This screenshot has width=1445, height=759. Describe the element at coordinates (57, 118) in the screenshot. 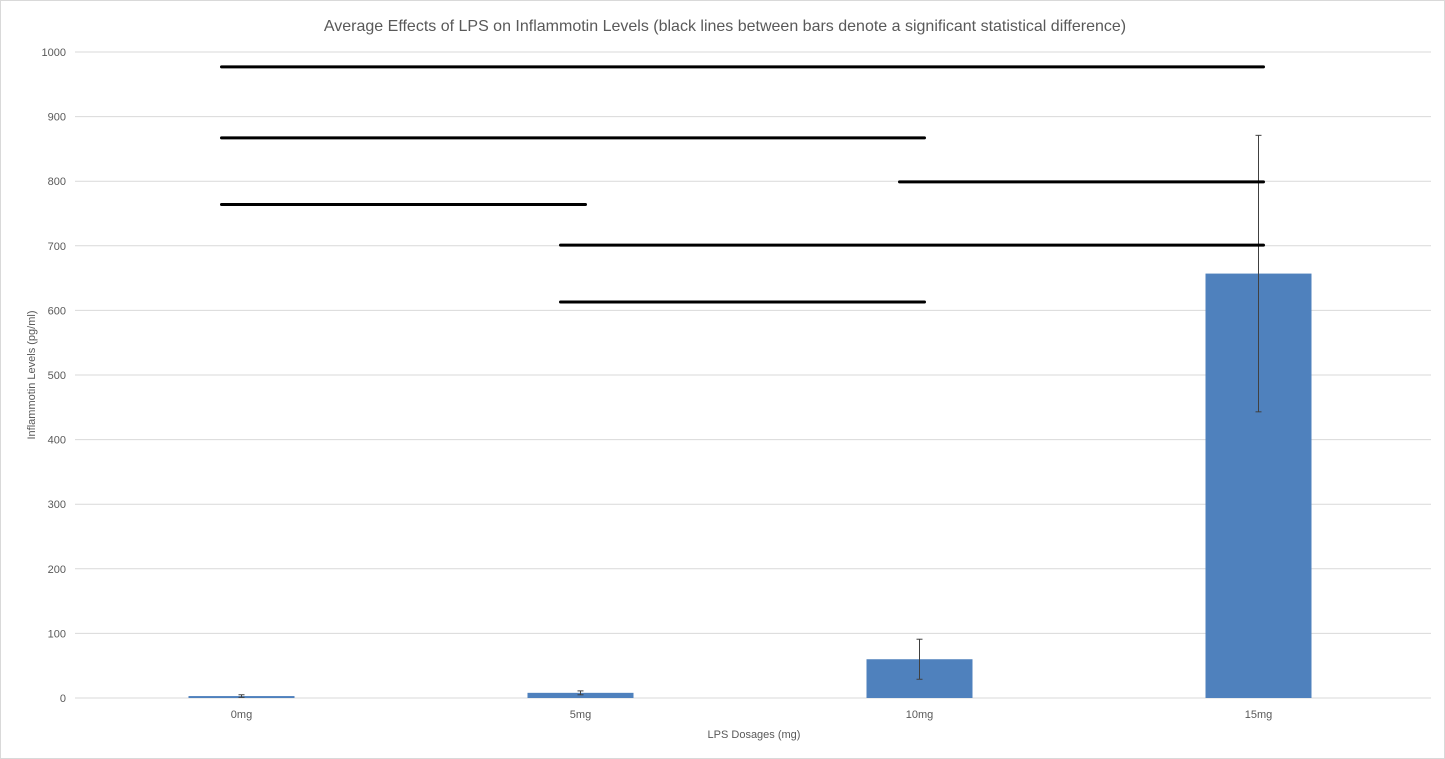

I see `y-tick-label: 900` at that location.